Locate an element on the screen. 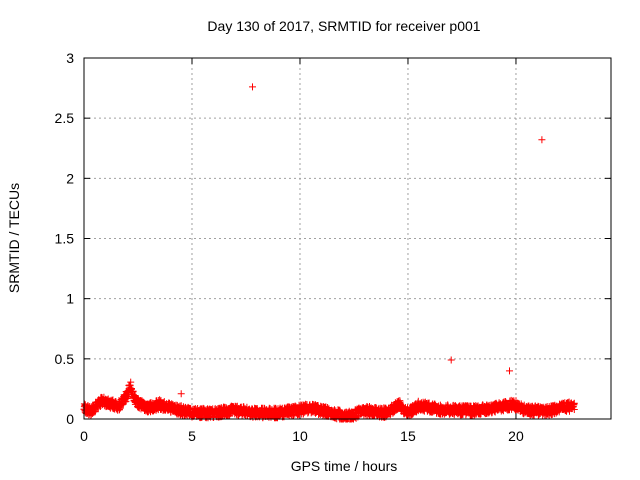 This screenshot has width=640, height=480. x-tick-label: 0 is located at coordinates (84, 436).